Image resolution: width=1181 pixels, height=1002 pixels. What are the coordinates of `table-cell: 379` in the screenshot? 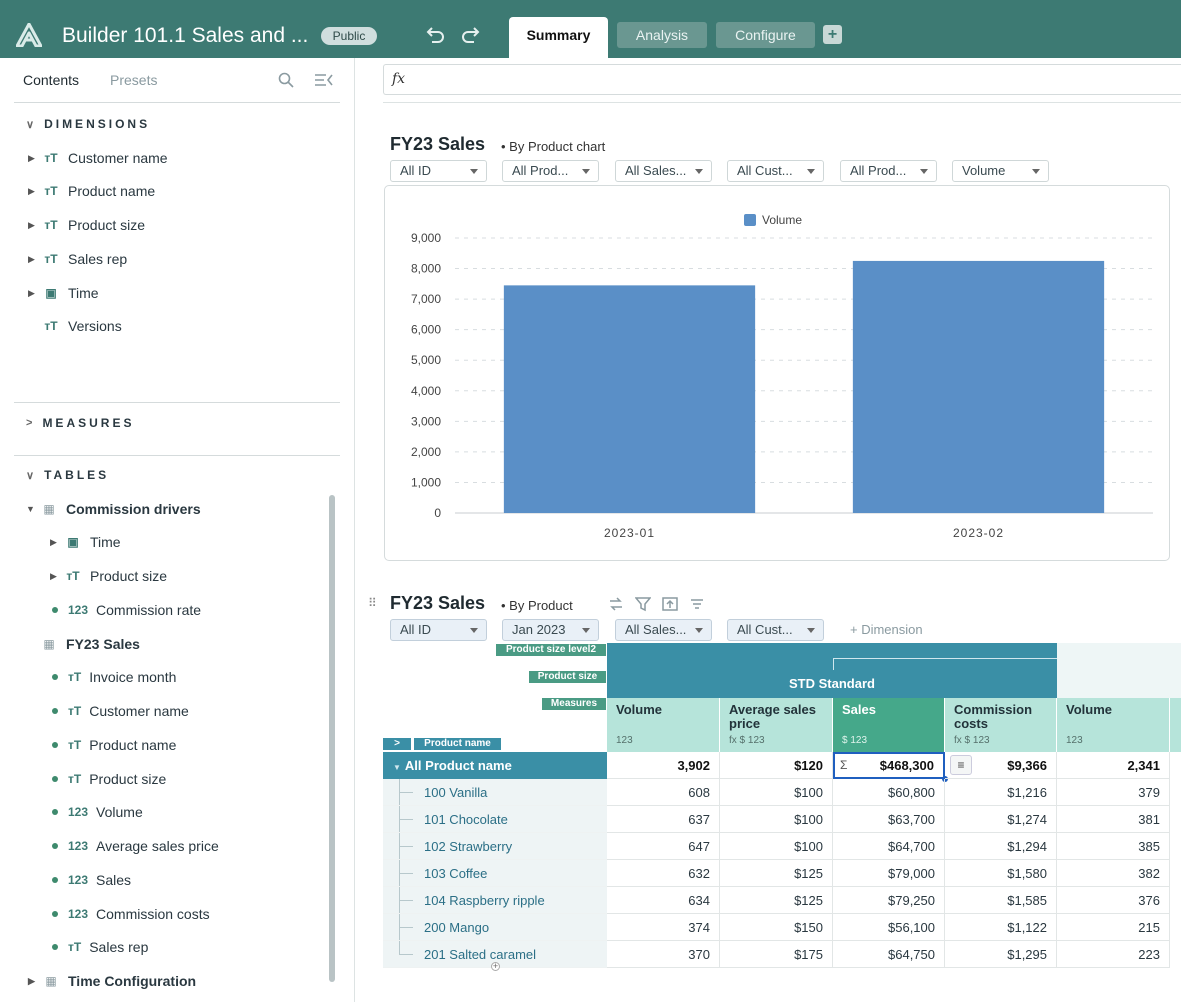 It's located at (1113, 792).